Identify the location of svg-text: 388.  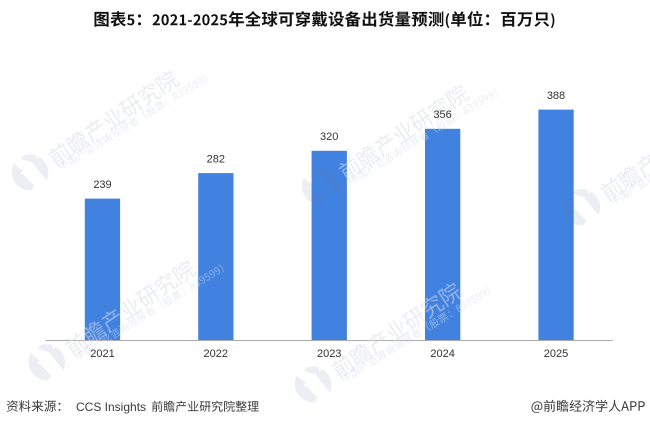
(556, 96).